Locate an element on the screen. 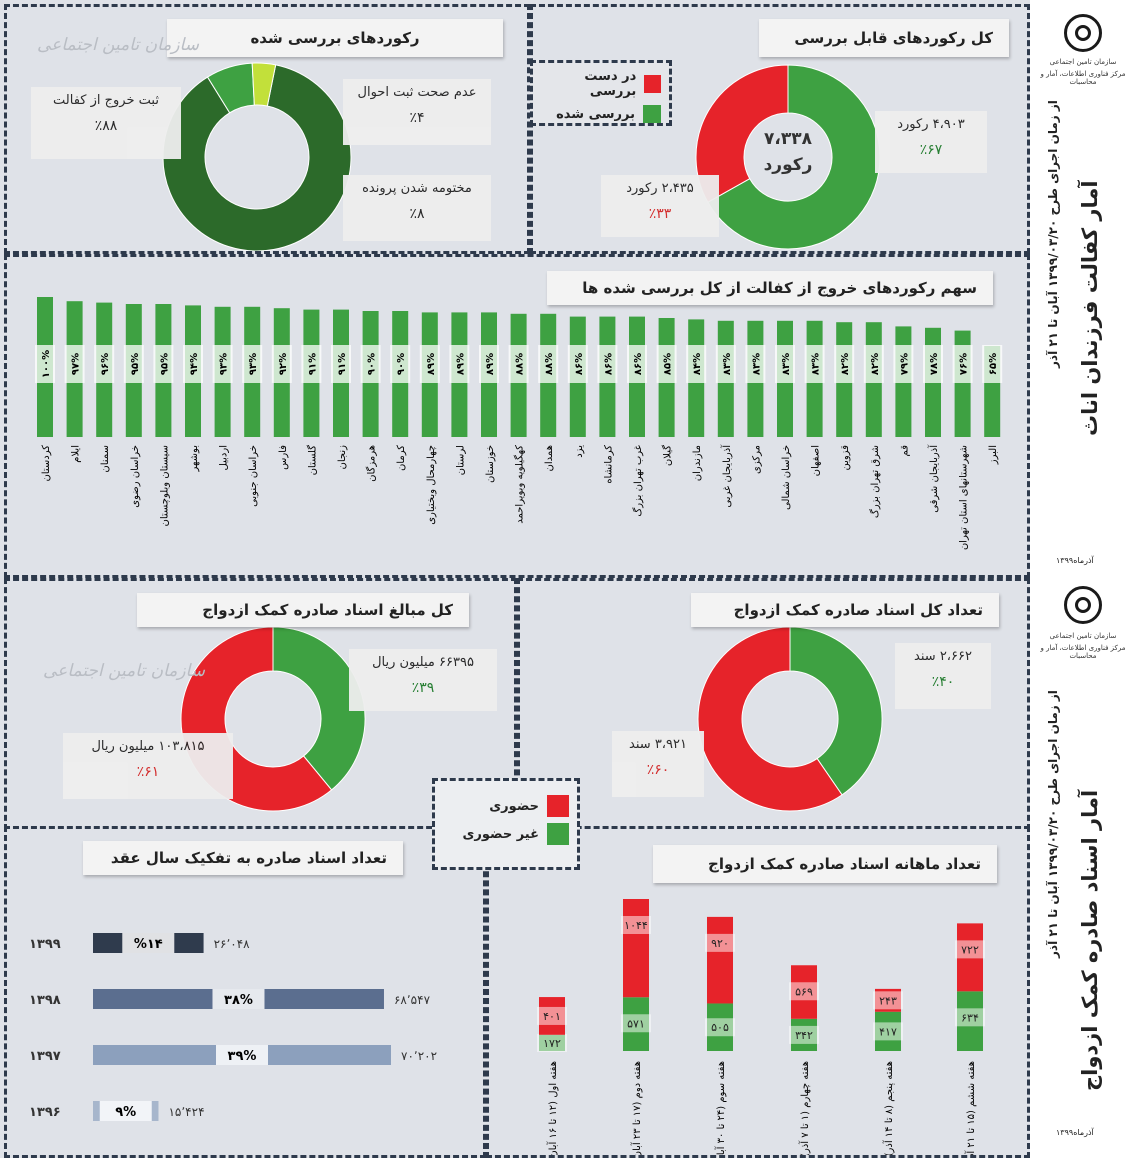 This screenshot has width=1136, height=1158. province-value-label-3: ۹۵% is located at coordinates (135, 364).